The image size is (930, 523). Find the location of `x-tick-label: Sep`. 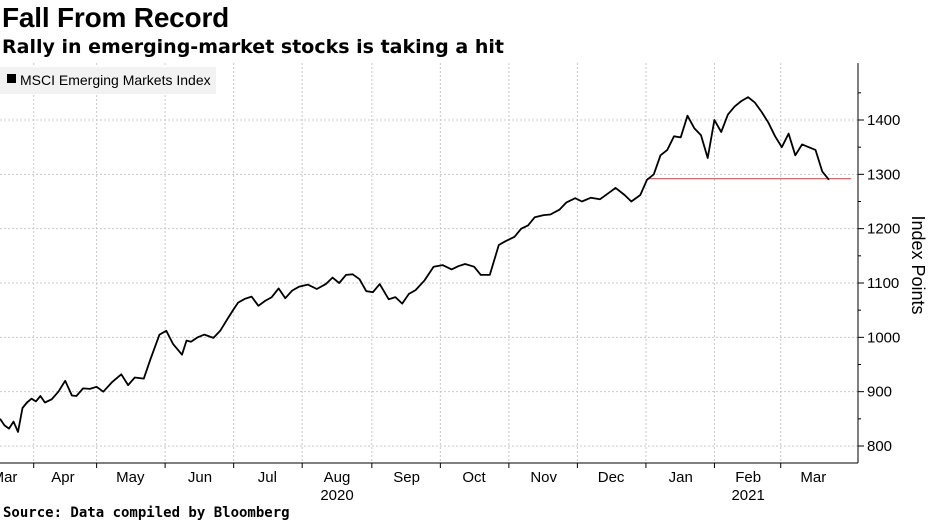

x-tick-label: Sep is located at coordinates (406, 477).